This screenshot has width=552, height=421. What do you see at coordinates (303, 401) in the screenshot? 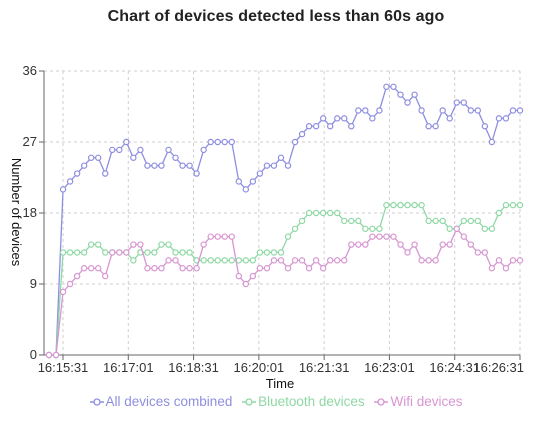
I see `legend-item-bluetooth: Bluetooth devices` at bounding box center [303, 401].